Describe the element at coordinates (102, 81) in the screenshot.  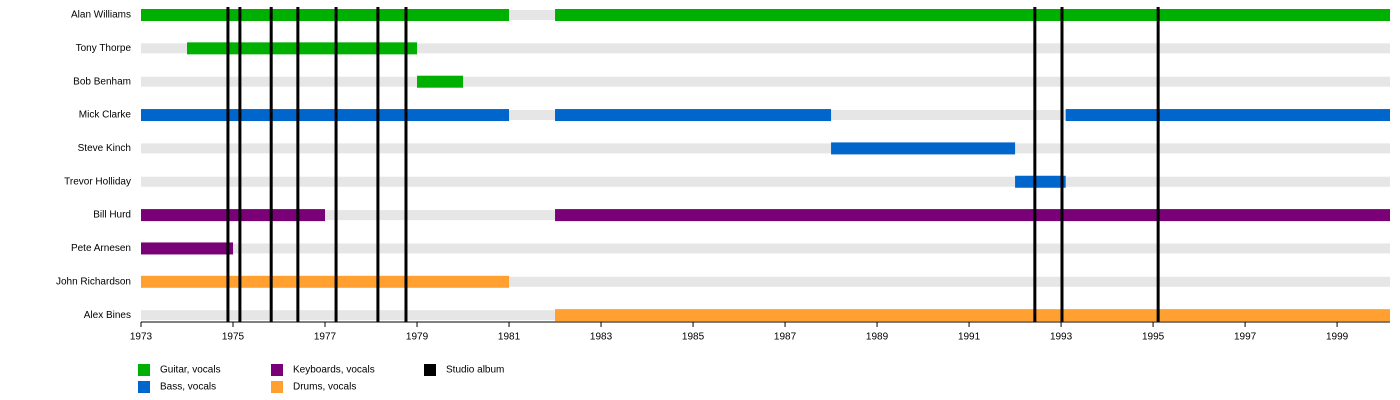
I see `member-label: Bob Benham` at that location.